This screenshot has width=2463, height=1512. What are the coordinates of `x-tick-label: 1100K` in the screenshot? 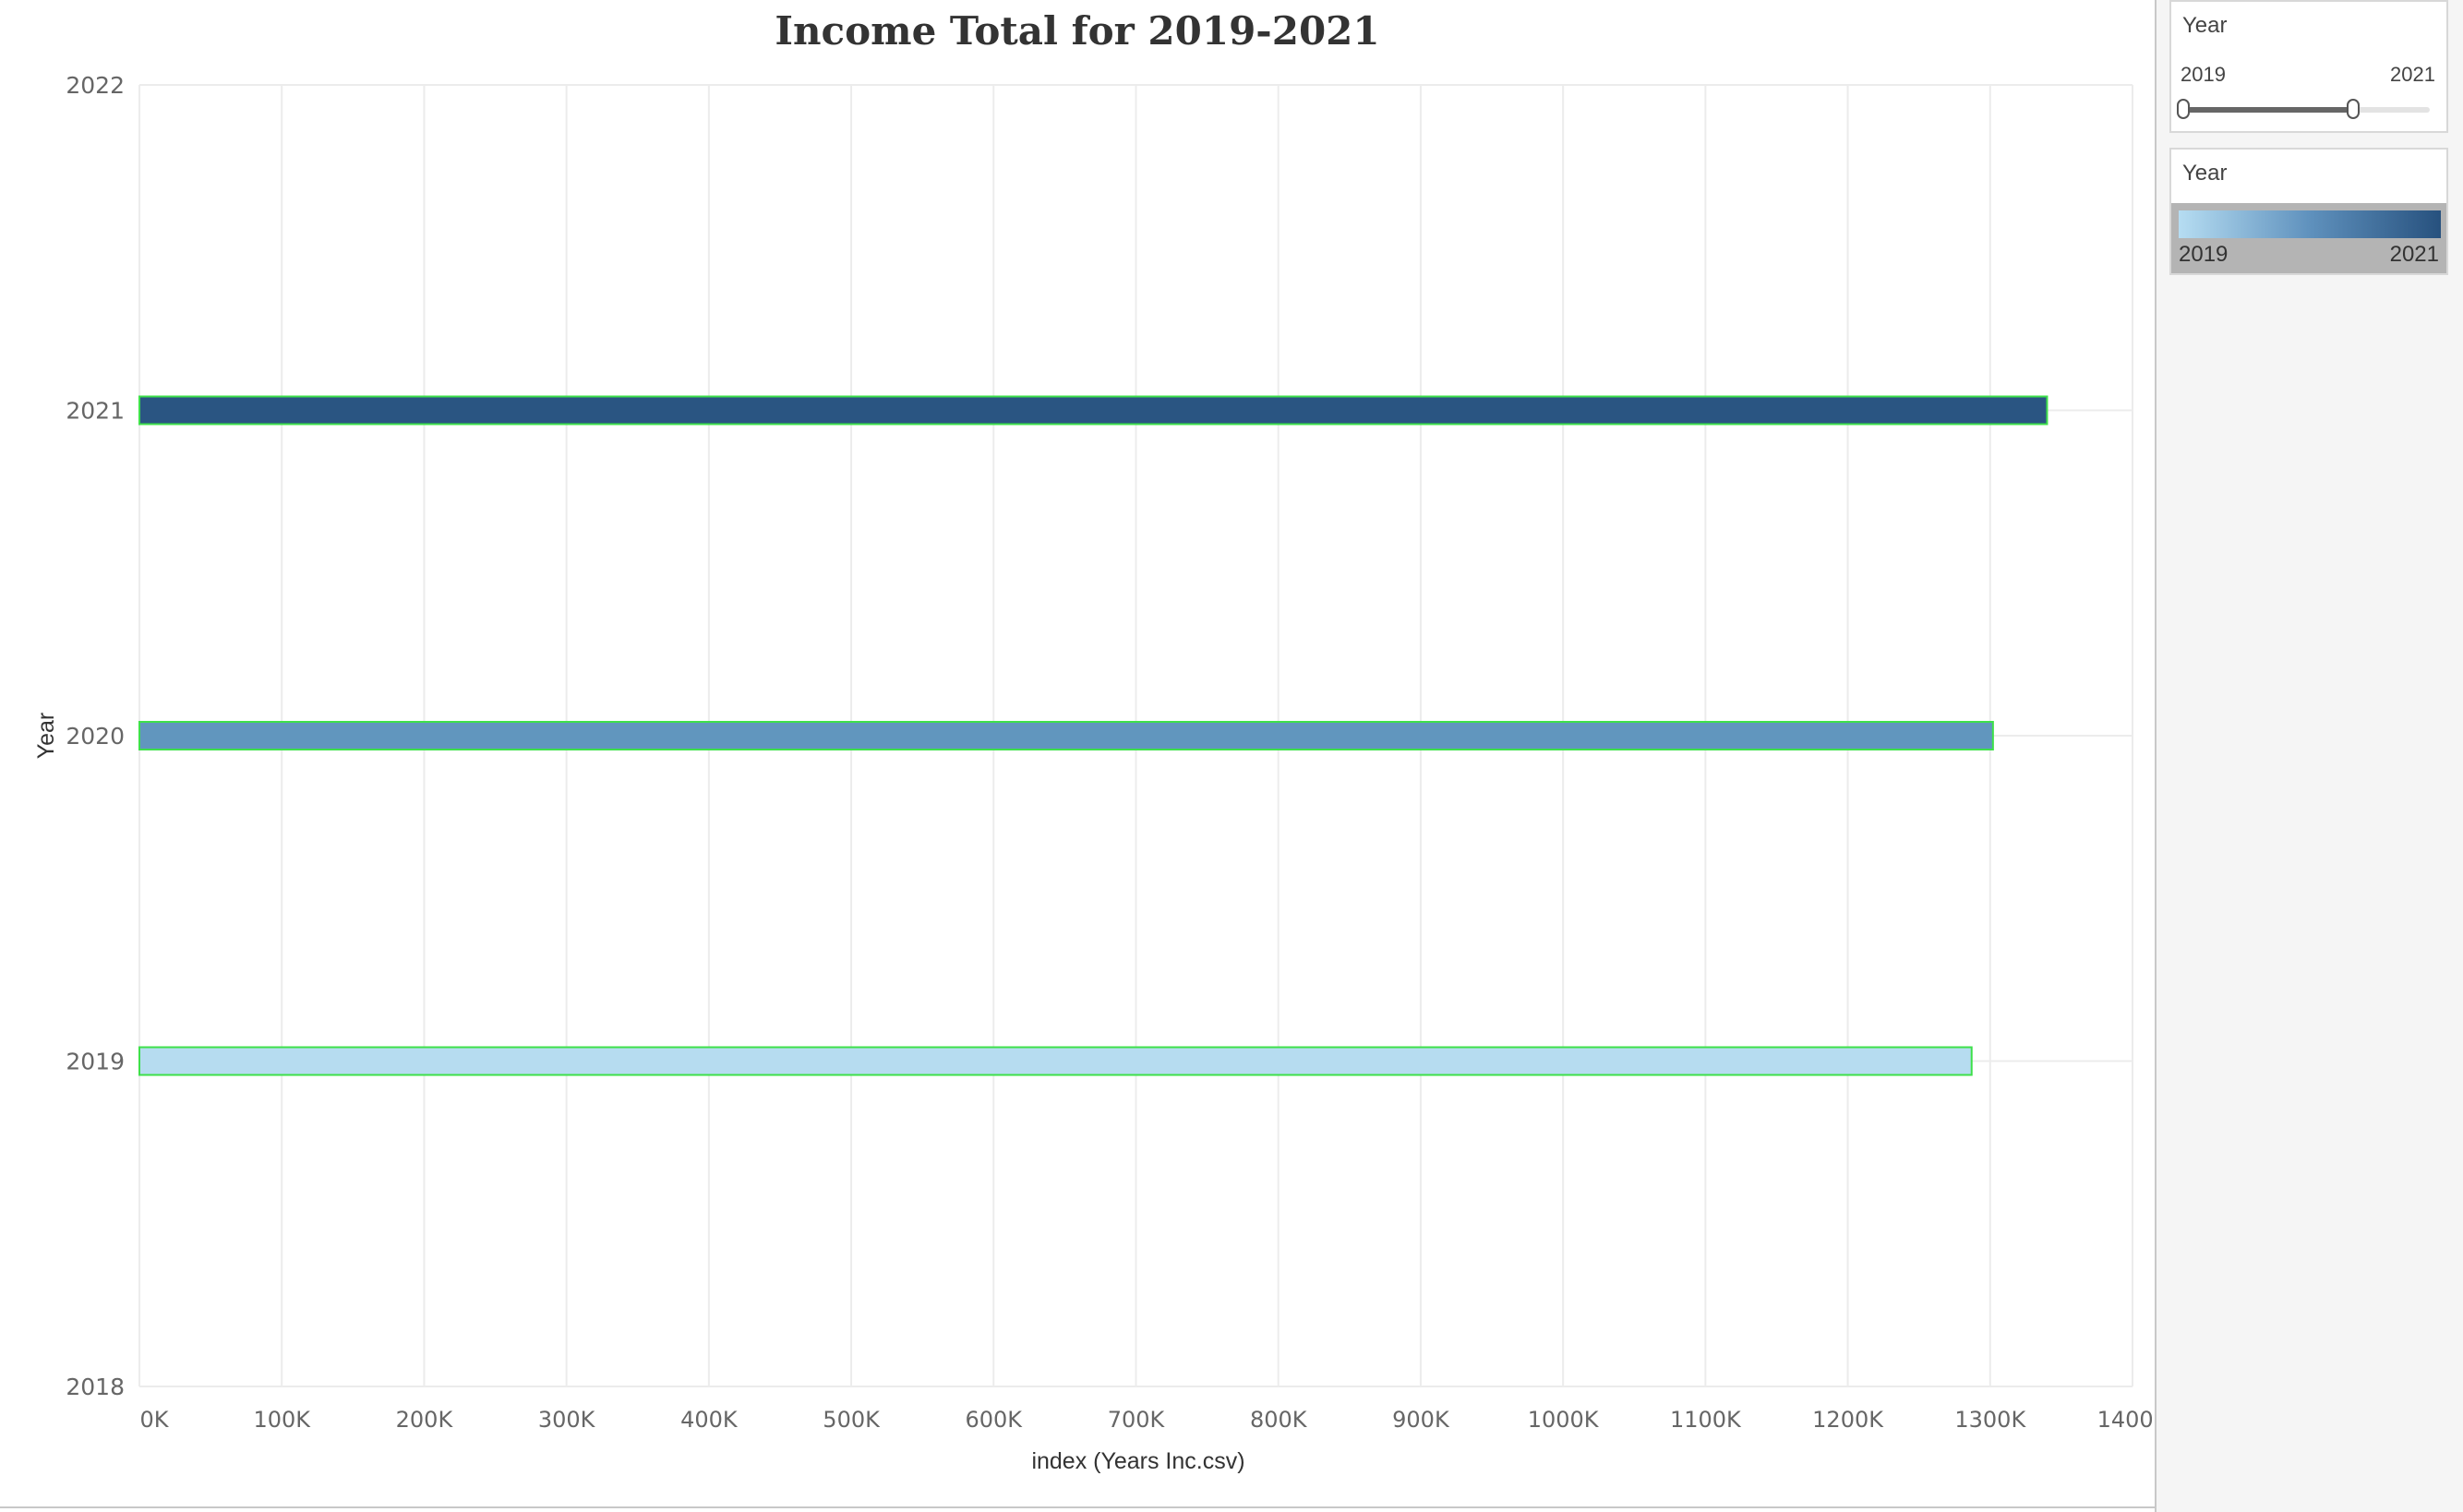 It's located at (1706, 1420).